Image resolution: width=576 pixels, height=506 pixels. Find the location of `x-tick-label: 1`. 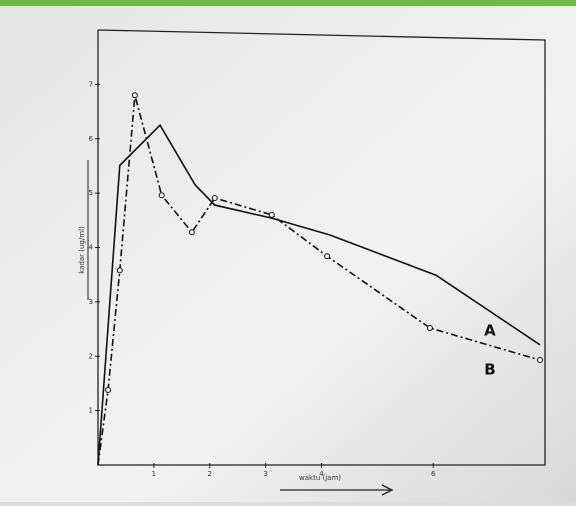

x-tick-label: 1 is located at coordinates (154, 474).